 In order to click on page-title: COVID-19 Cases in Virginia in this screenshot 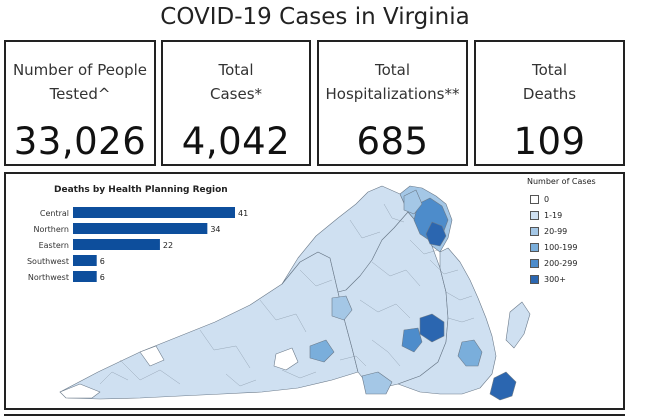, I will do `click(315, 17)`.